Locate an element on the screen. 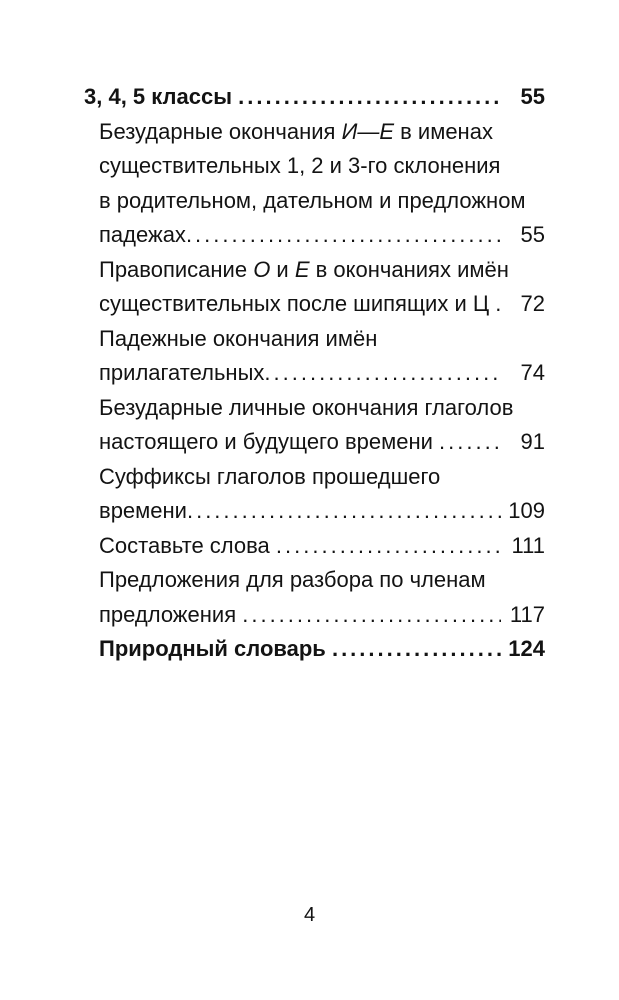 This screenshot has height=1000, width=619. toc-text-segment: Природный словарь is located at coordinates (215, 648).